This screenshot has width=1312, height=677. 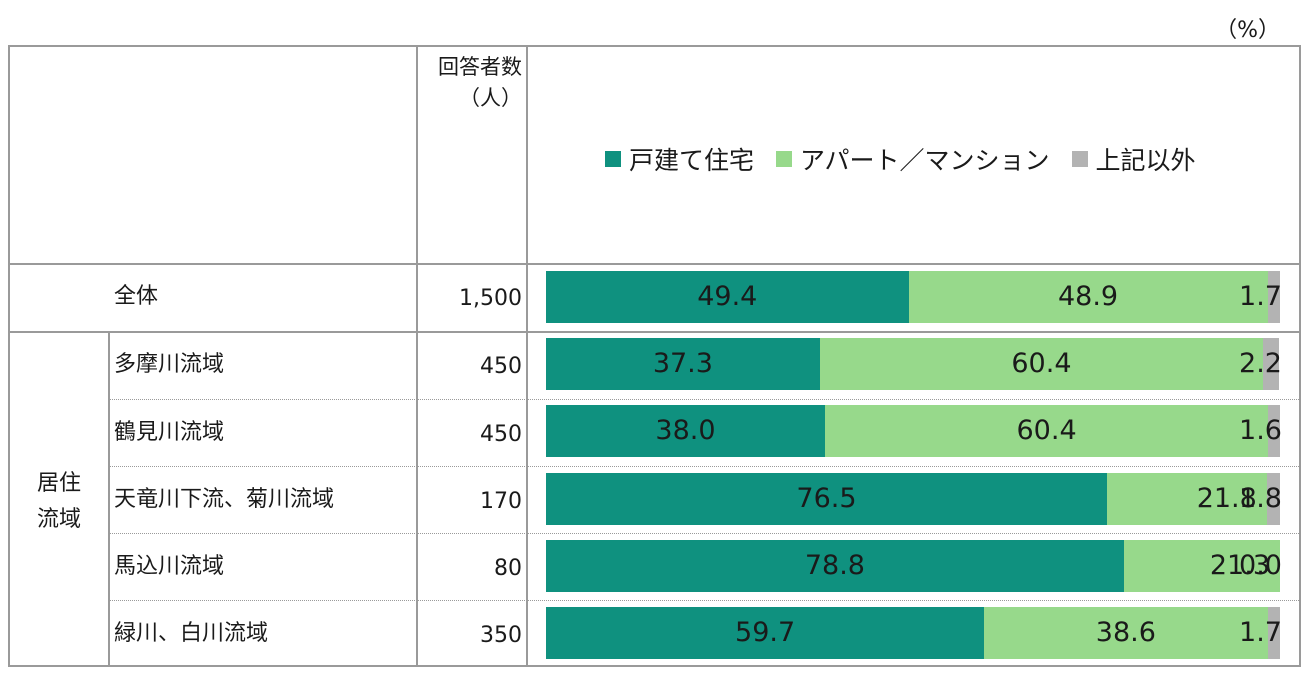 I want to click on row-label: 多摩川流域, so click(x=169, y=364).